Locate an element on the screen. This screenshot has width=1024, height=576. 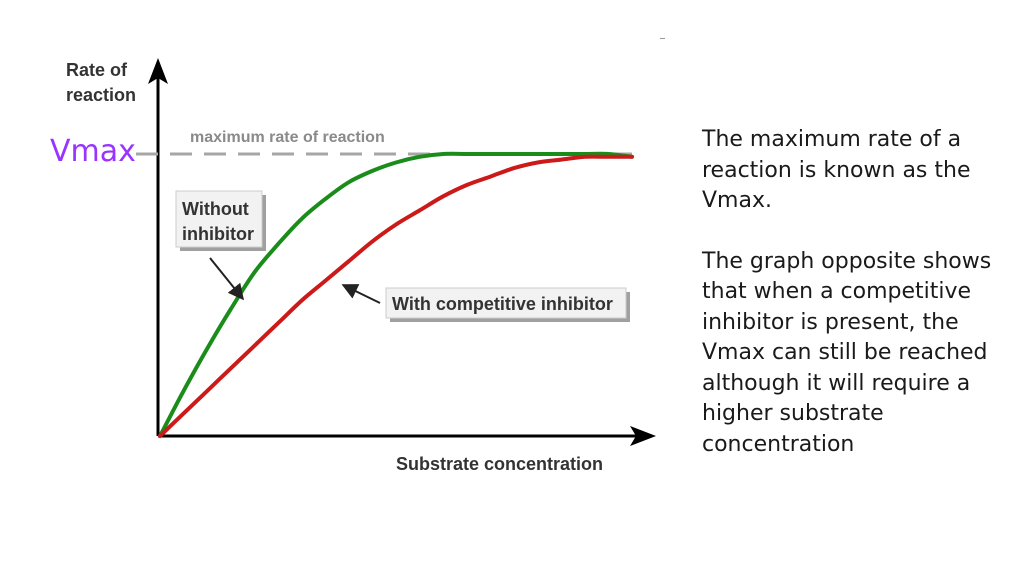
pointer-arrow-without-inhibitor is located at coordinates (227, 279).